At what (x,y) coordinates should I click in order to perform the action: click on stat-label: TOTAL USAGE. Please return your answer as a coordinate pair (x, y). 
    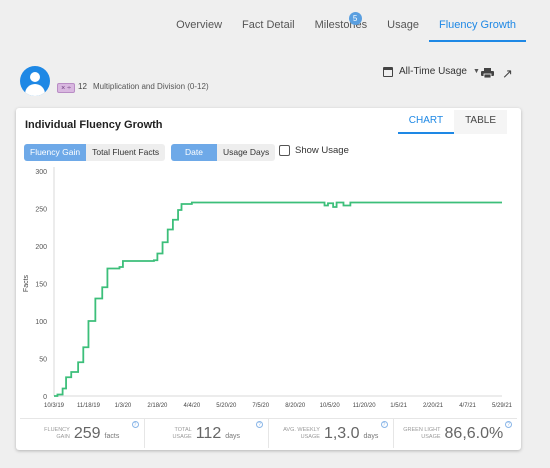
    Looking at the image, I should click on (181, 434).